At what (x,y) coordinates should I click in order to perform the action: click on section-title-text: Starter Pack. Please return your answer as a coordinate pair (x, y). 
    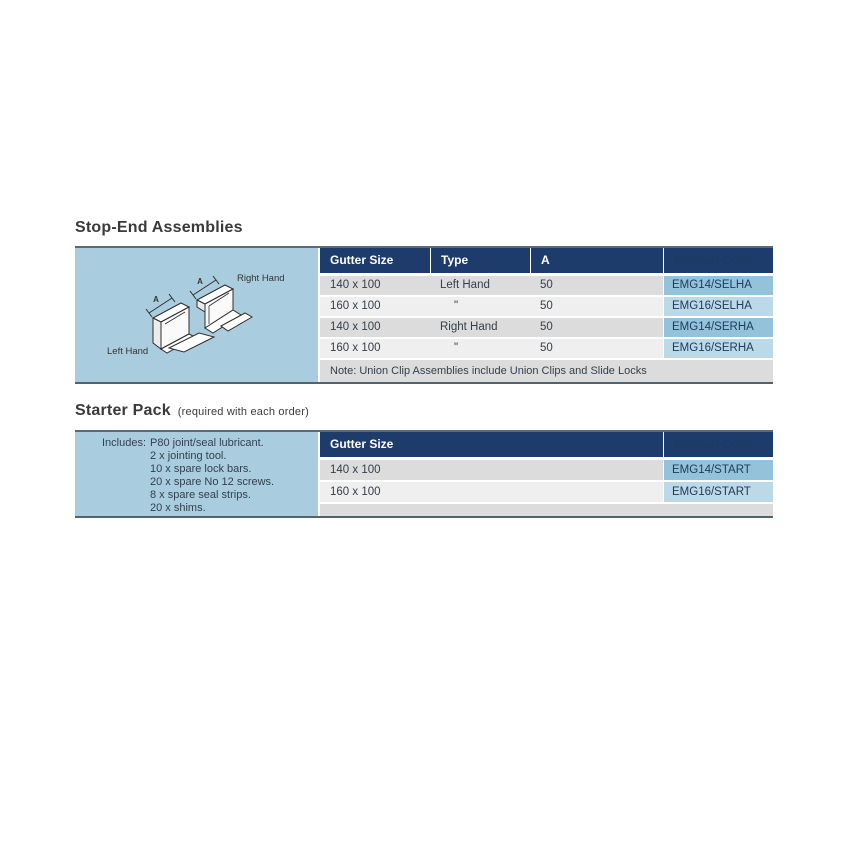
    Looking at the image, I should click on (123, 410).